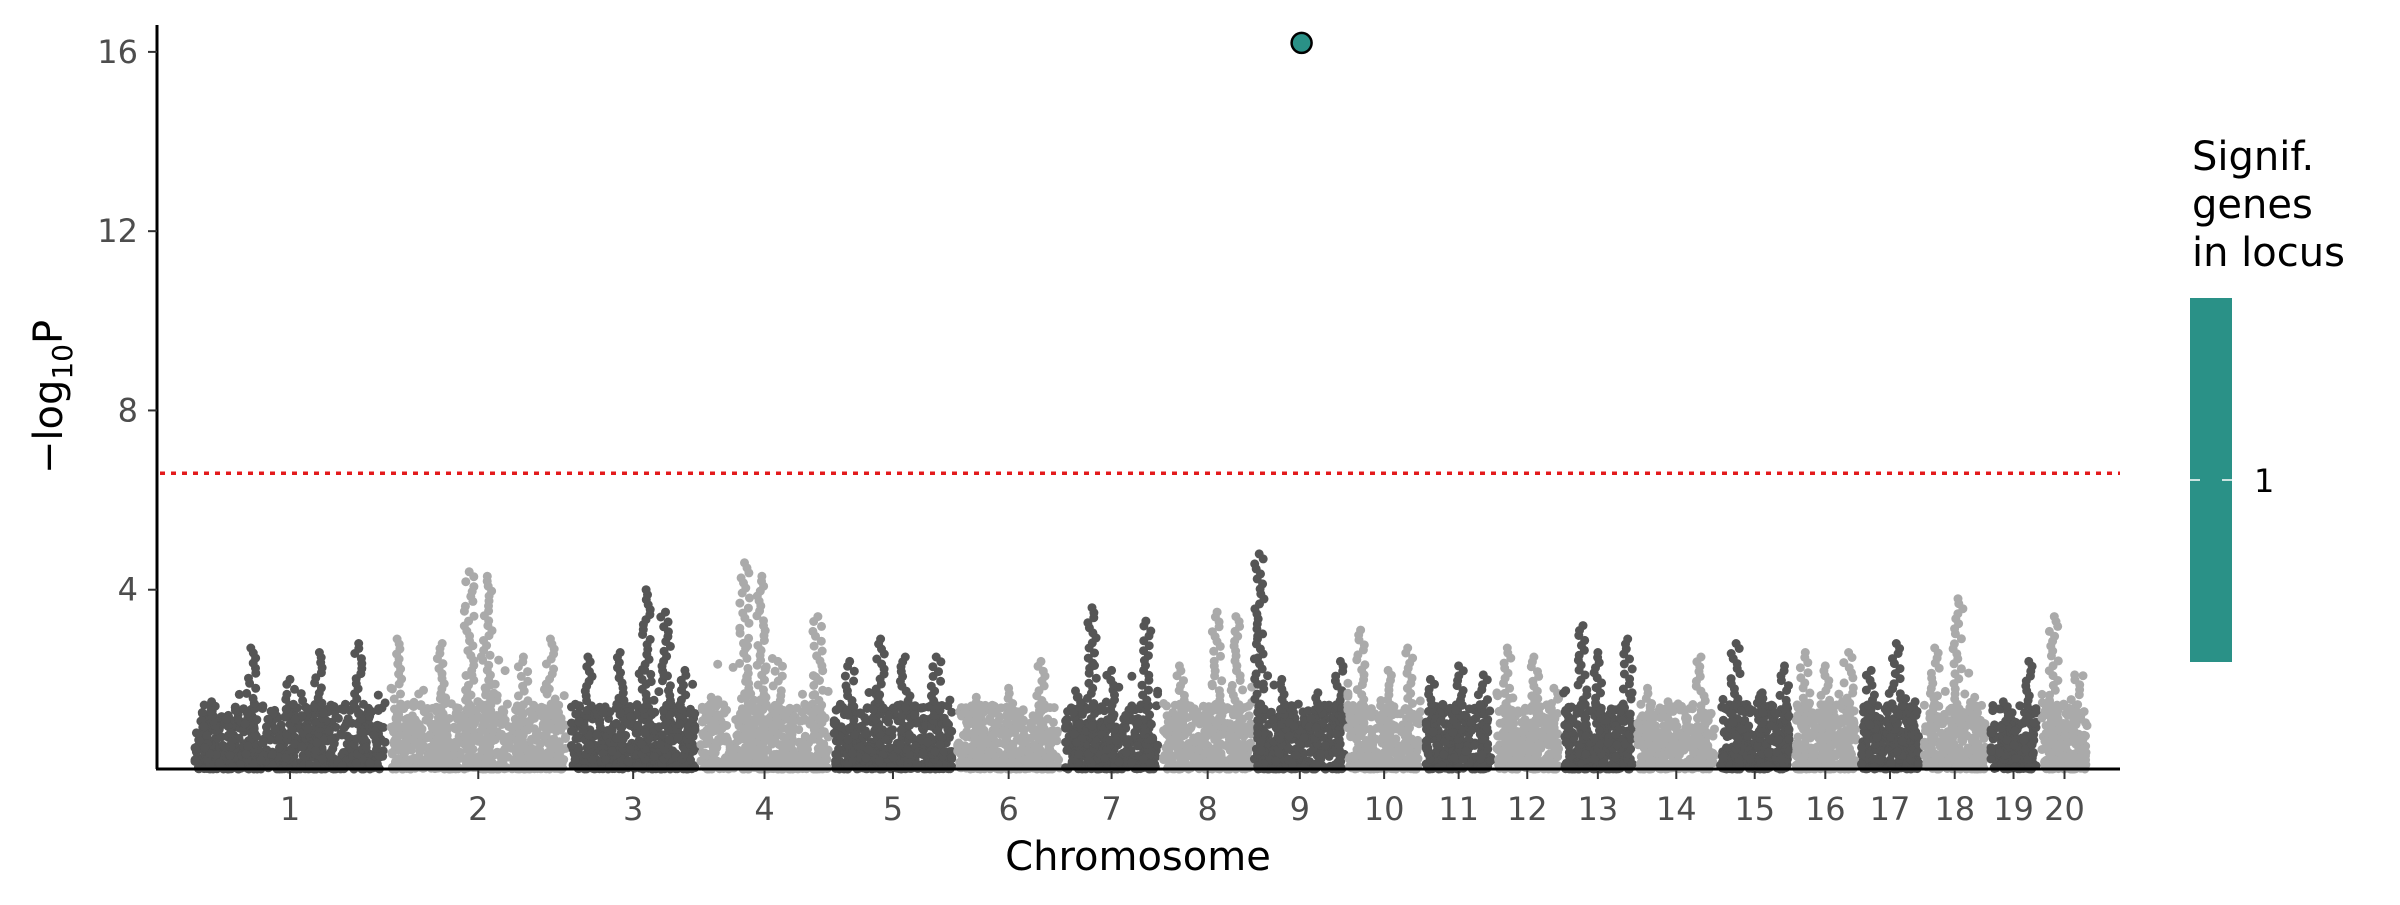 Image resolution: width=2400 pixels, height=905 pixels. What do you see at coordinates (1208, 690) in the screenshot?
I see `chromosome-8-points` at bounding box center [1208, 690].